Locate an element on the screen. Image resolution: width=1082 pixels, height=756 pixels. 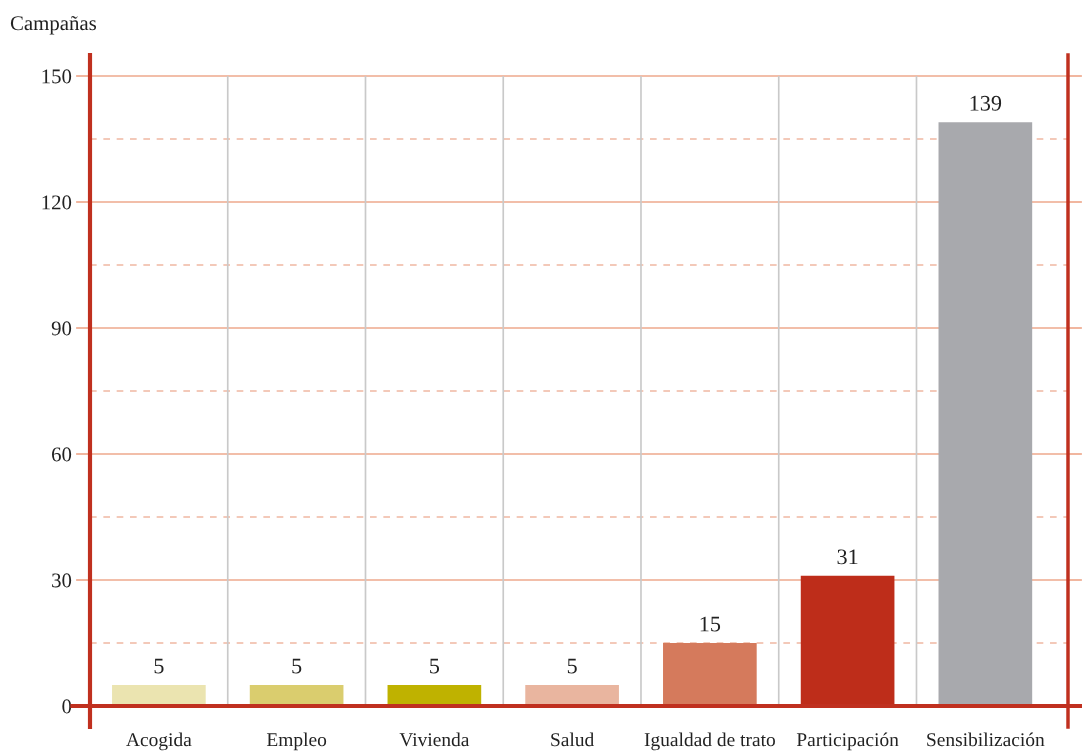
x-tick-label: Sensibilización is located at coordinates (986, 739).